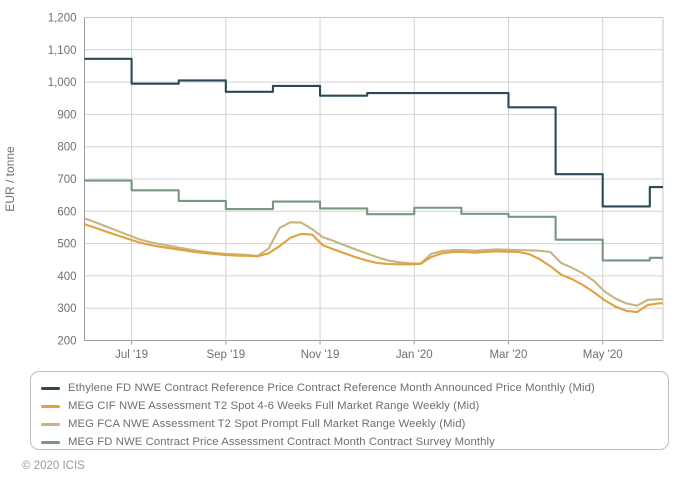  What do you see at coordinates (320, 355) in the screenshot?
I see `x-tick-label: Nov '19` at bounding box center [320, 355].